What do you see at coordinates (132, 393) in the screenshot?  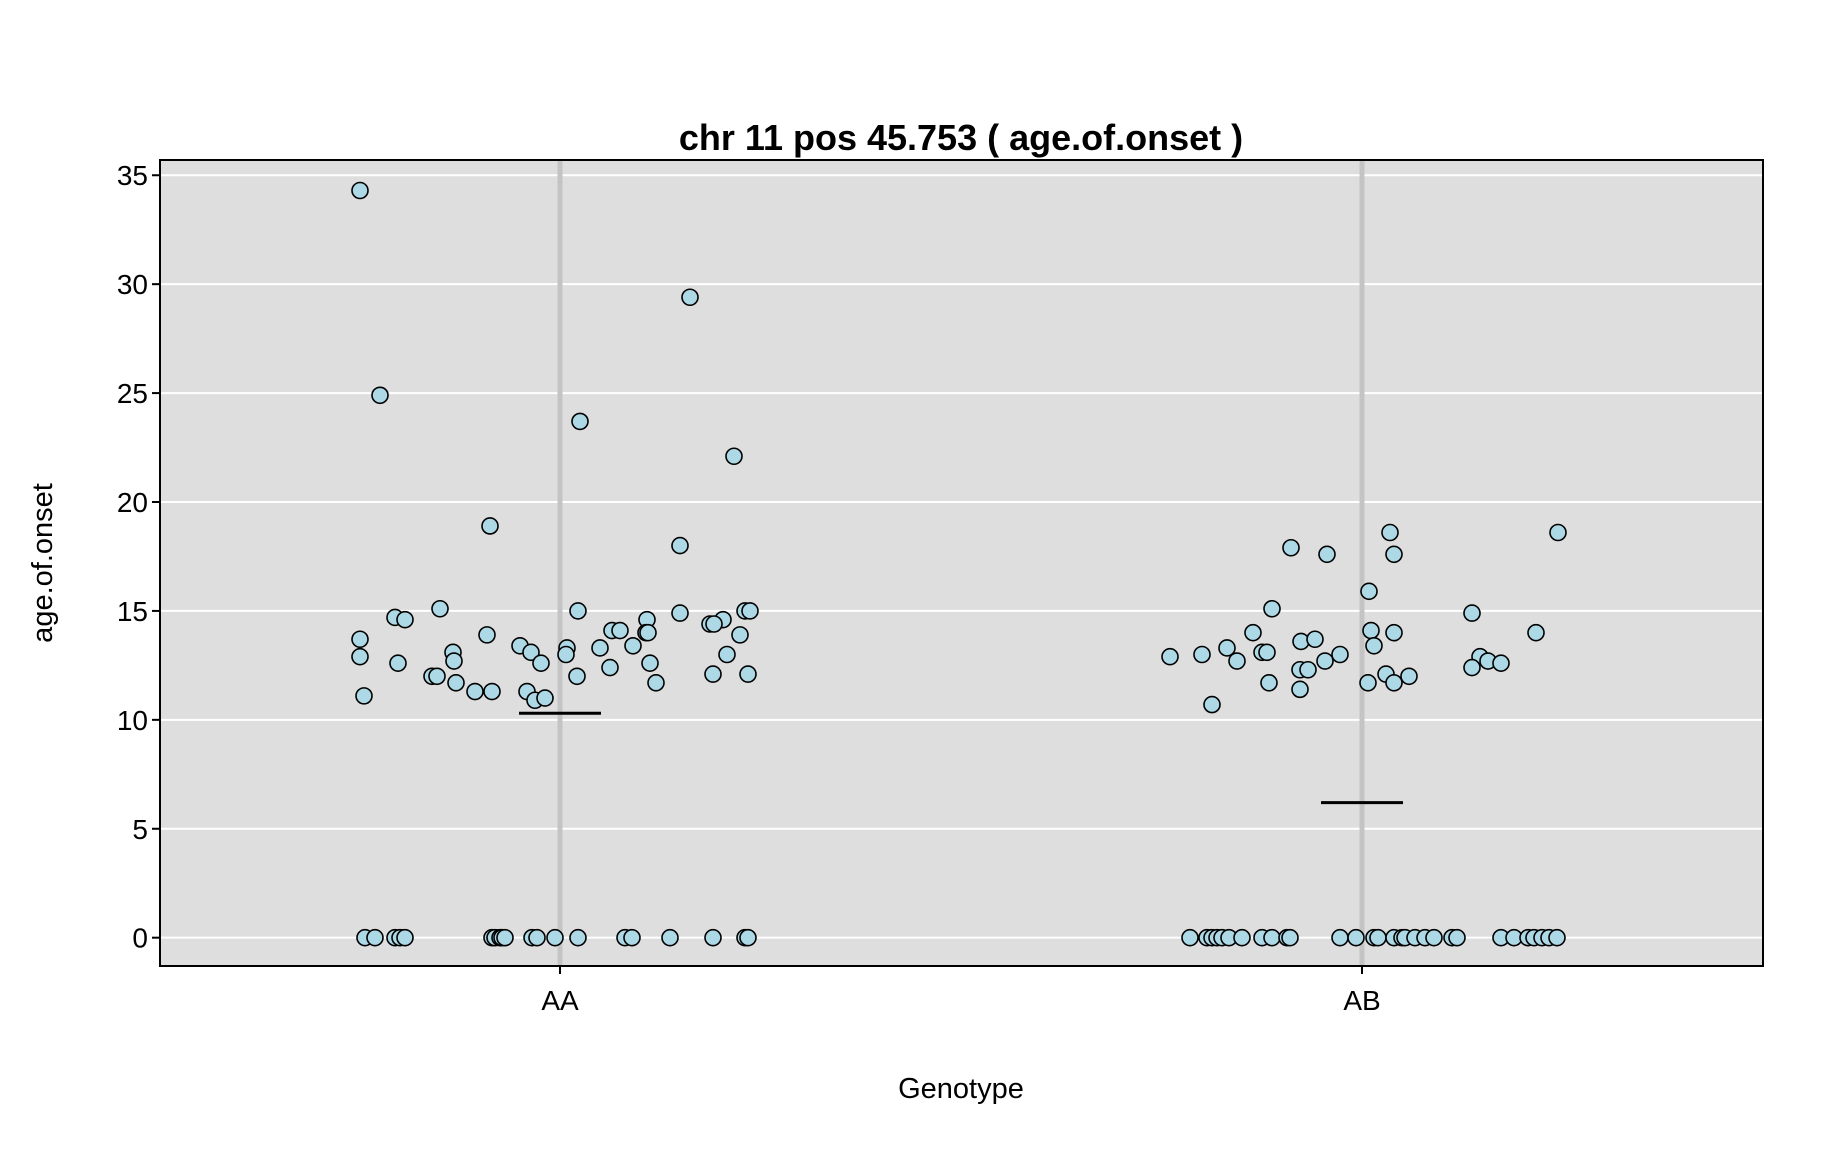 I see `y-tick-label: 25` at bounding box center [132, 393].